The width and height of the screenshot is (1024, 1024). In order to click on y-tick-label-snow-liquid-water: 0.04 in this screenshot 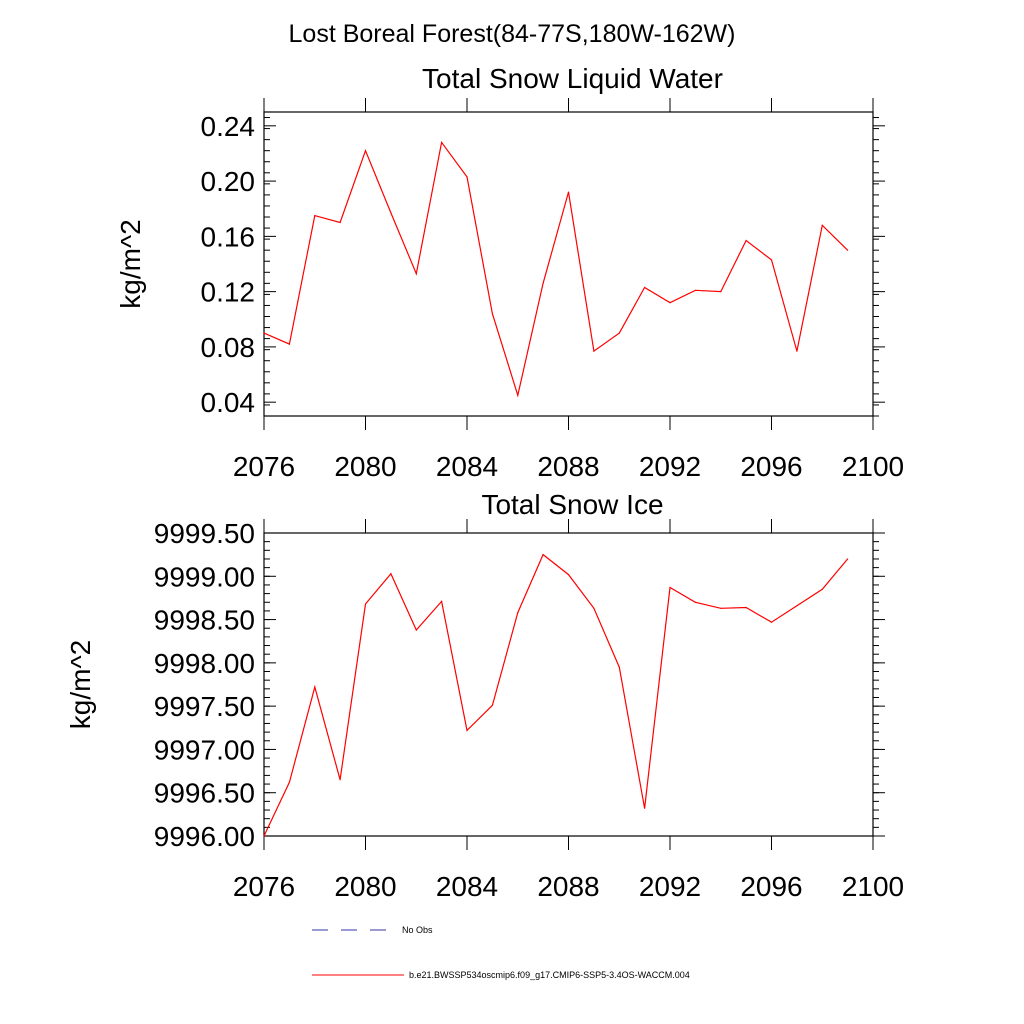, I will do `click(228, 402)`.